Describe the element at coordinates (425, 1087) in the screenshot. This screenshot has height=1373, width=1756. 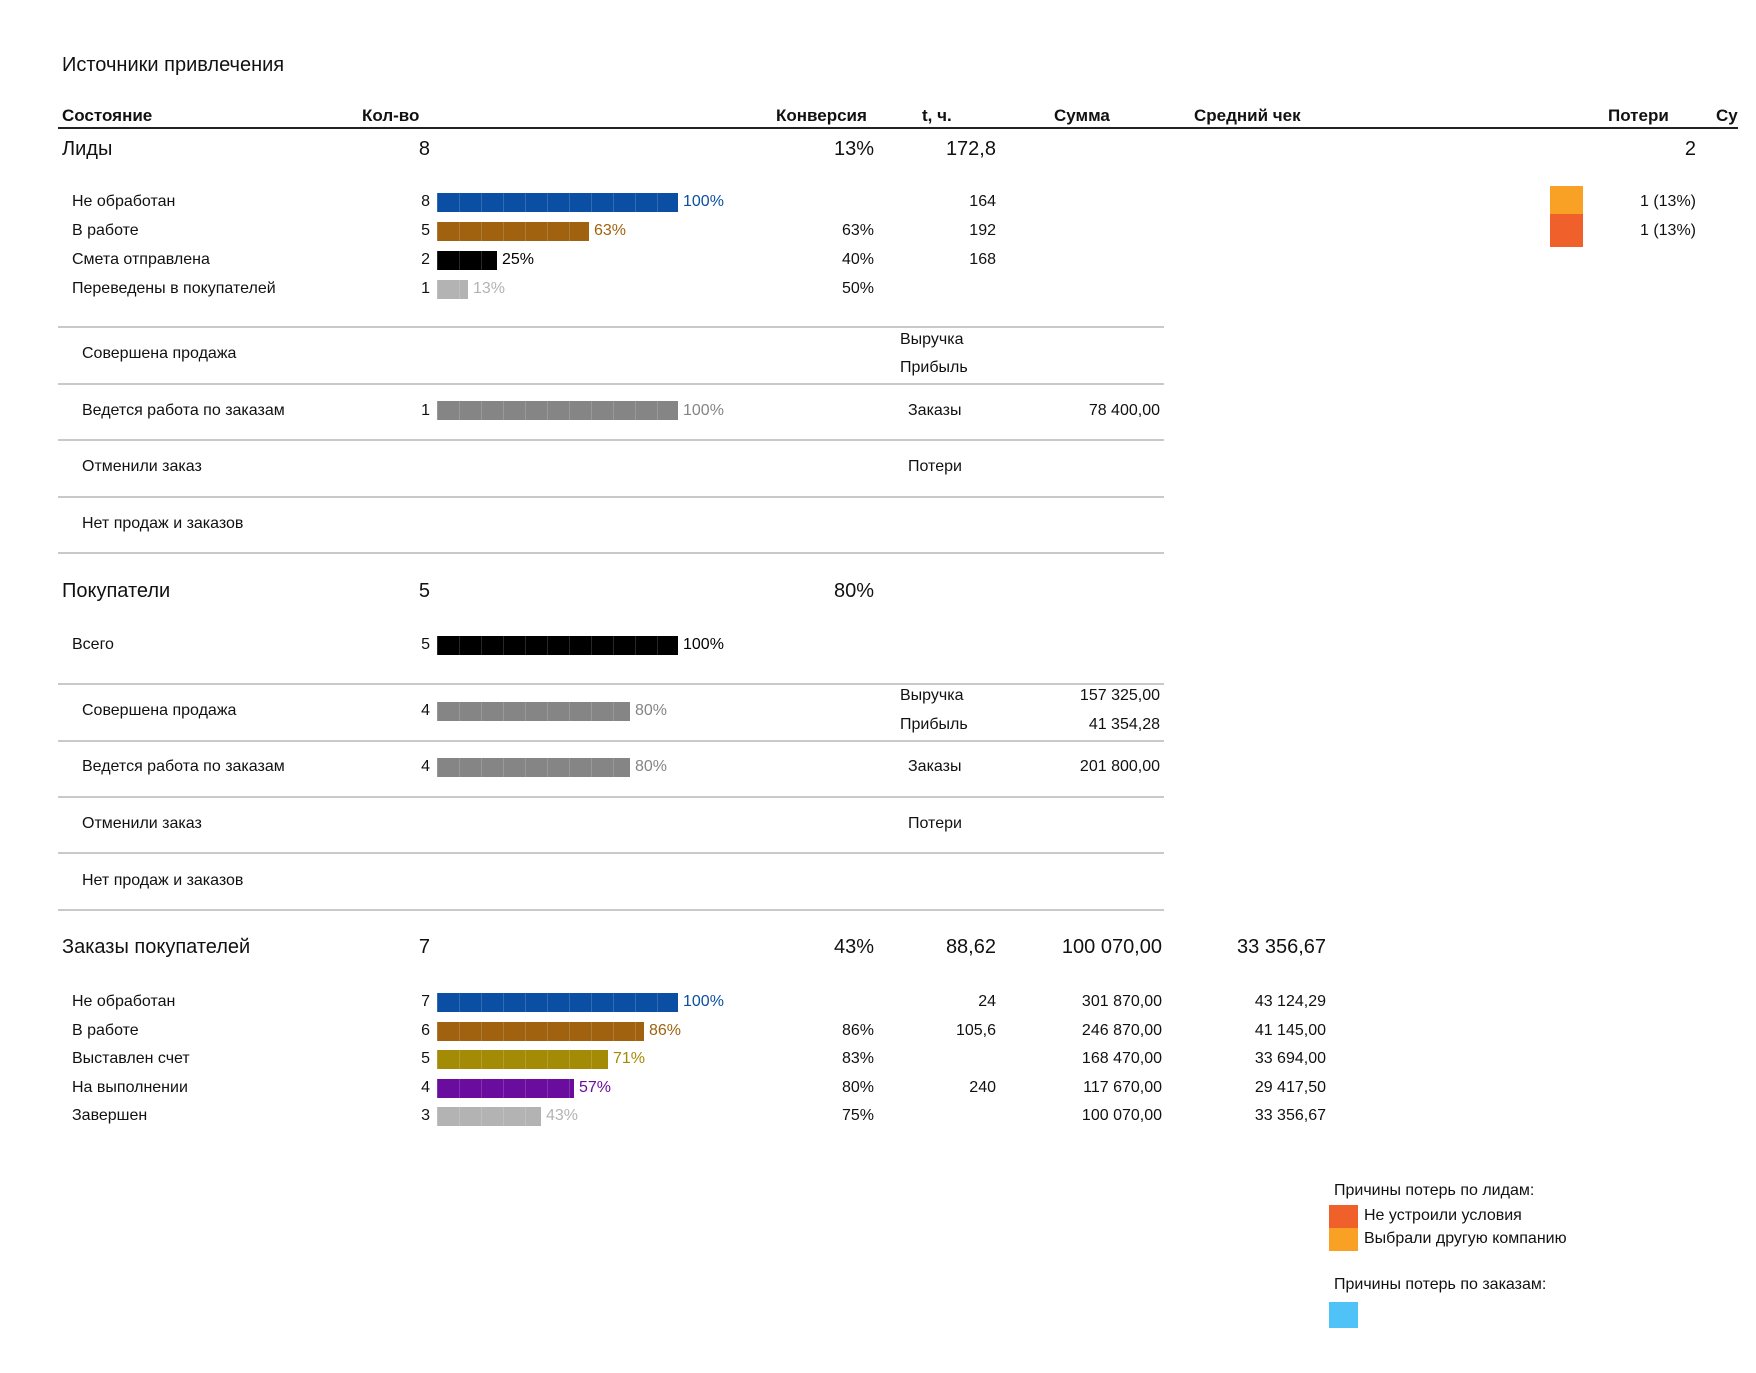
I see `order-row-count: 4` at that location.